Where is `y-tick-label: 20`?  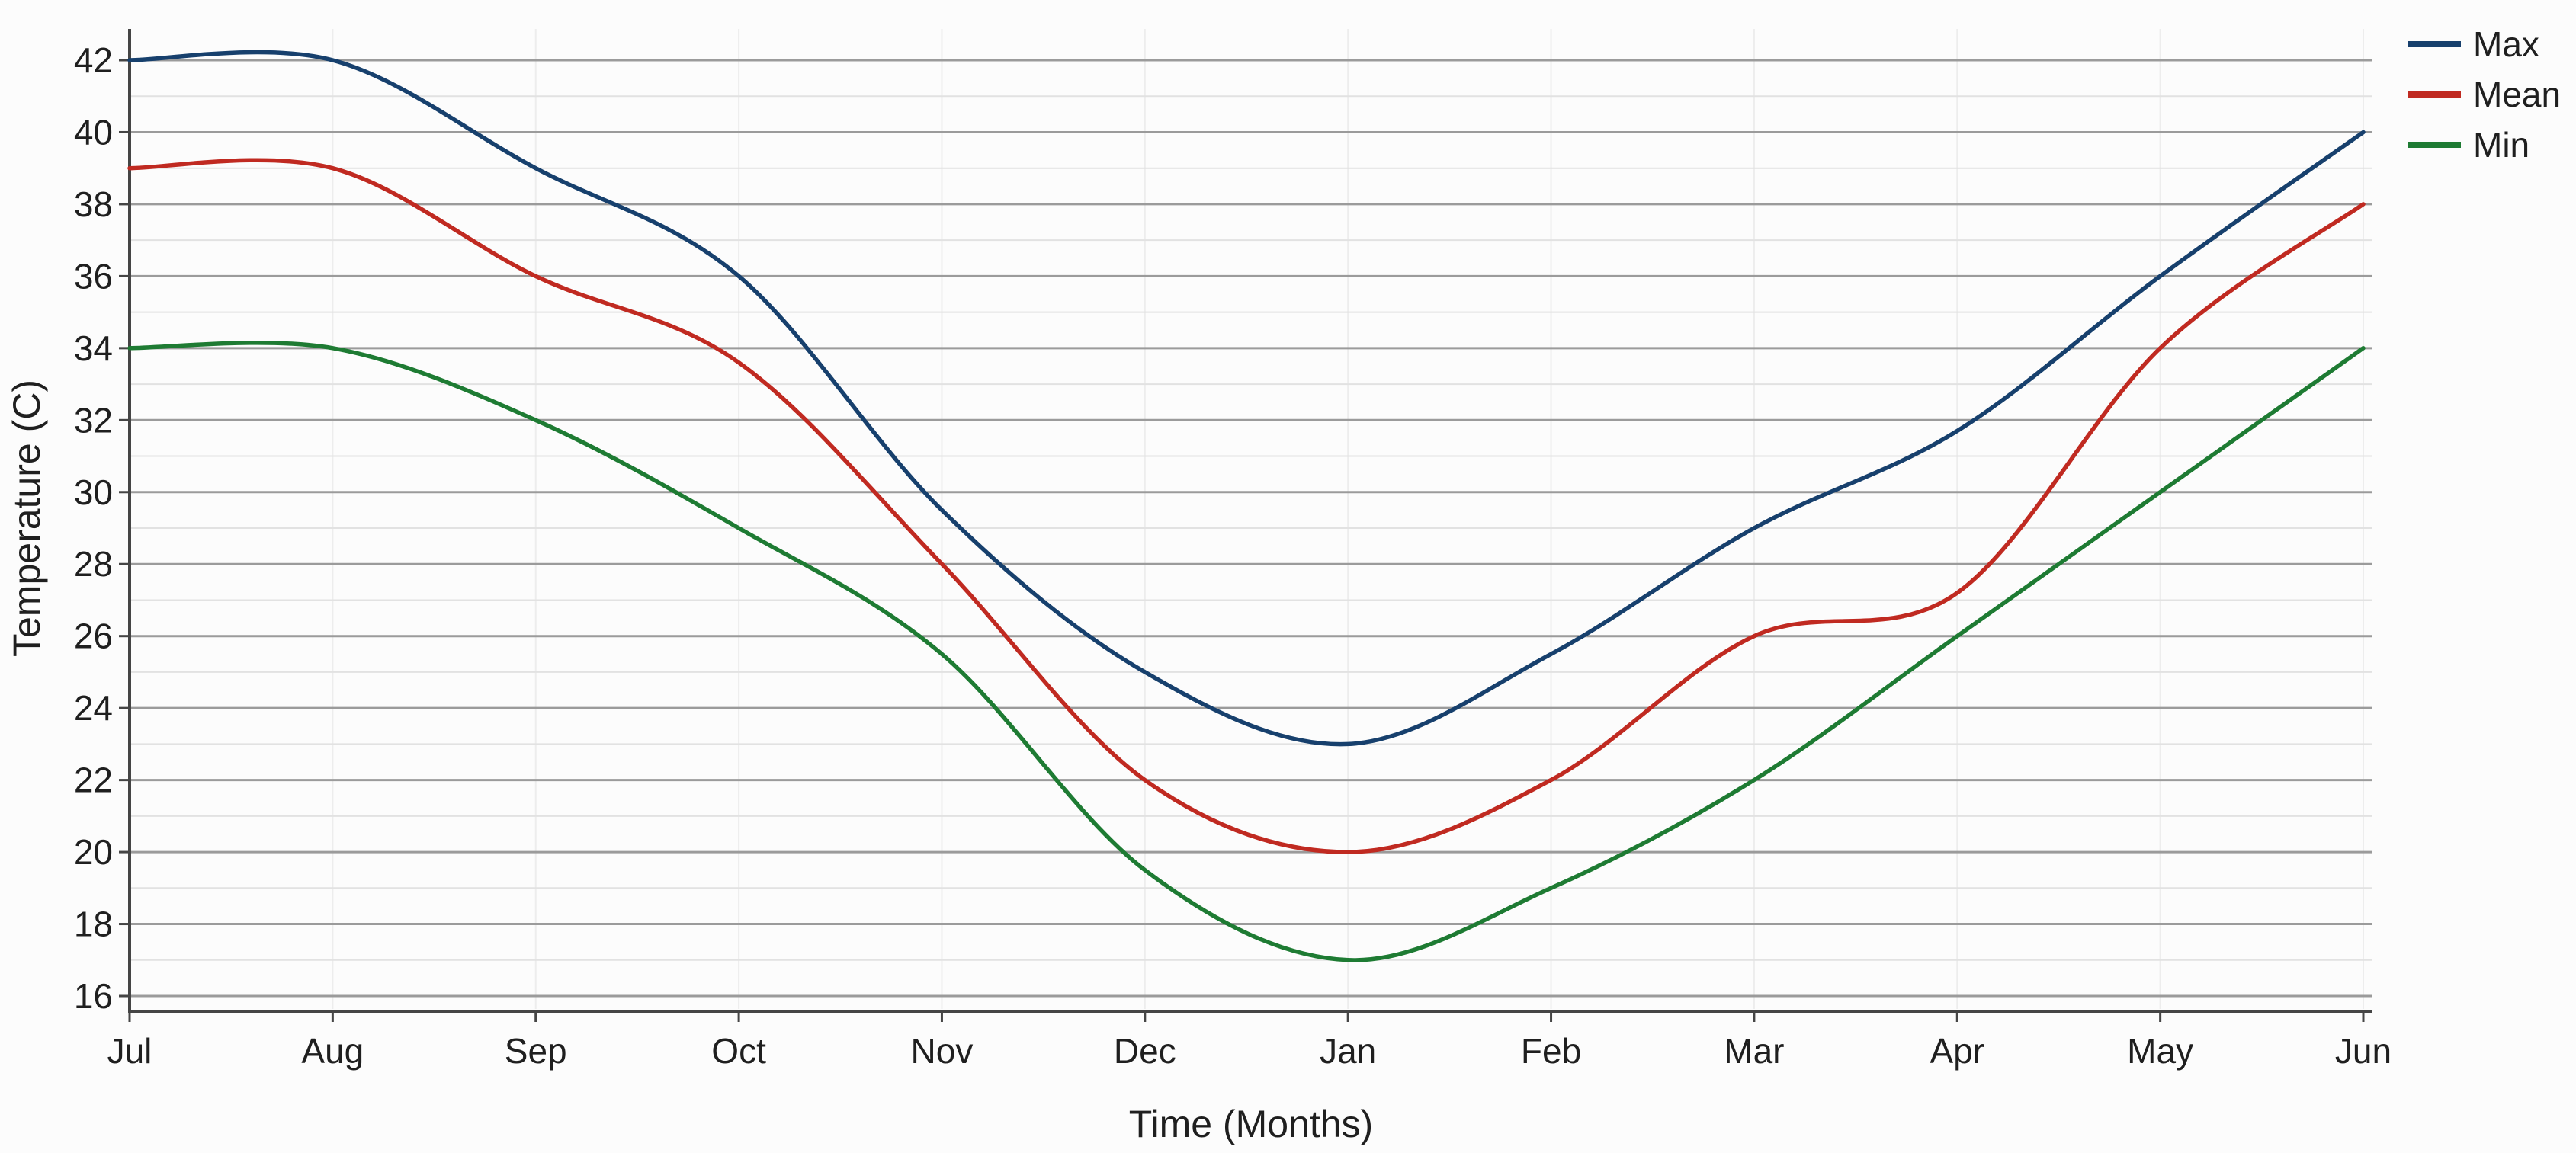 y-tick-label: 20 is located at coordinates (93, 852).